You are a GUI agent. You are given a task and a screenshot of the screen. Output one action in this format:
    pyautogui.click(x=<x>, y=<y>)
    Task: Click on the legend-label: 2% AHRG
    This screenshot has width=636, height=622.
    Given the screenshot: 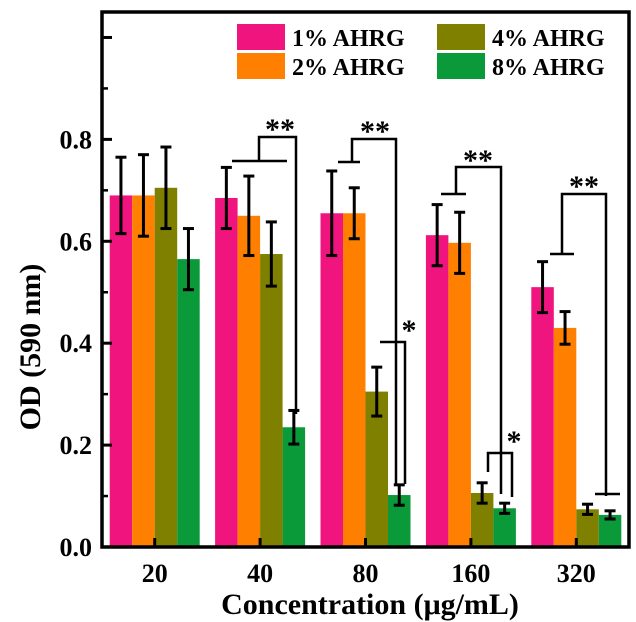 What is the action you would take?
    pyautogui.click(x=348, y=68)
    